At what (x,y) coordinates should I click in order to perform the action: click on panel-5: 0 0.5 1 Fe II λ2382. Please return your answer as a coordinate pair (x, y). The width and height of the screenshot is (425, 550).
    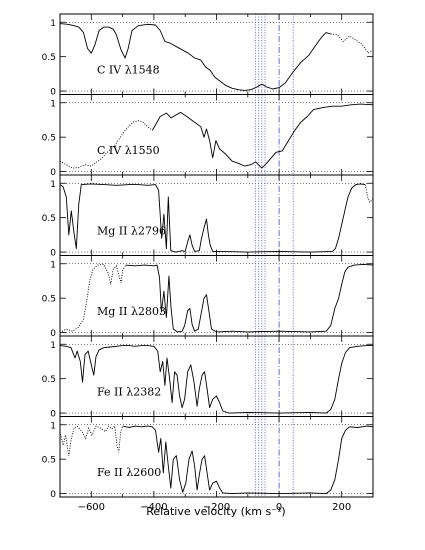
    Looking at the image, I should click on (208, 377).